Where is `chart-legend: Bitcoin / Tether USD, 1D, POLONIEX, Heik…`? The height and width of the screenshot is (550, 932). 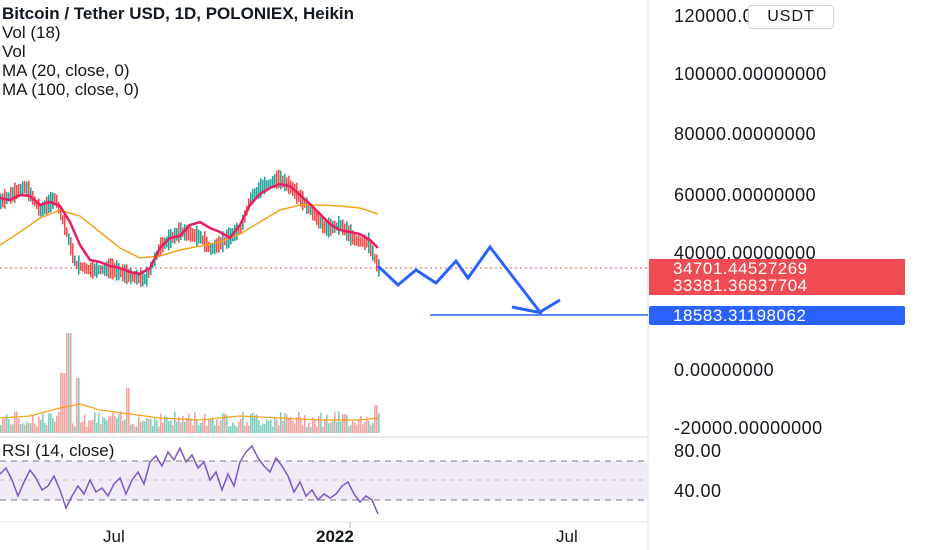 chart-legend: Bitcoin / Tether USD, 1D, POLONIEX, Heik… is located at coordinates (324, 51).